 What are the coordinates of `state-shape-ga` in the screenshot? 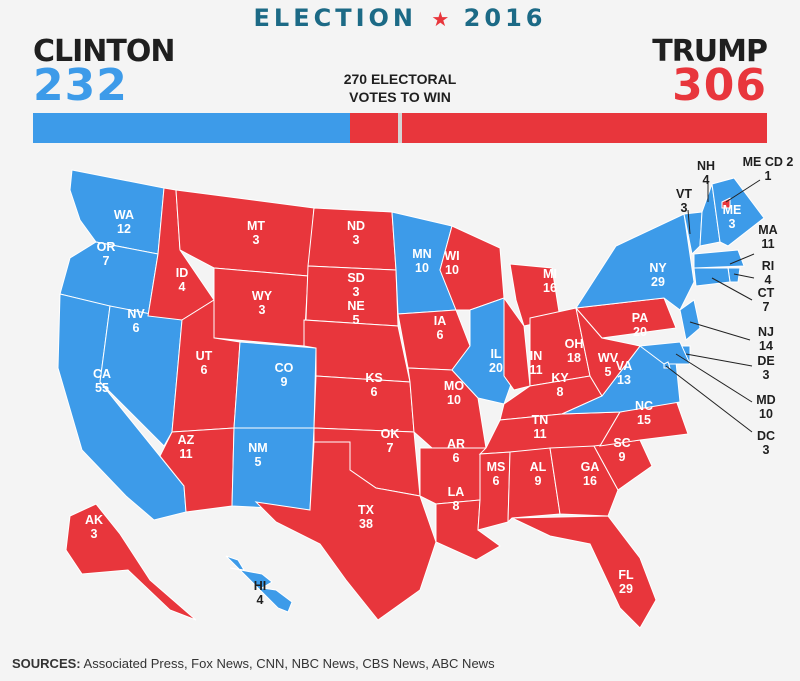 It's located at (584, 481).